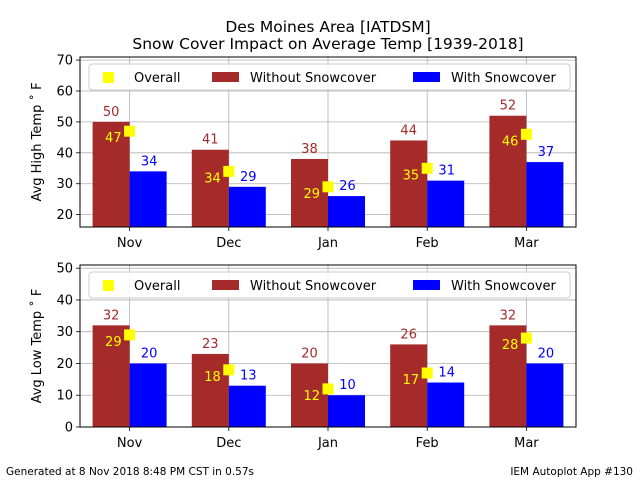 The image size is (640, 480). I want to click on data-label-with-snowcover: 13, so click(248, 376).